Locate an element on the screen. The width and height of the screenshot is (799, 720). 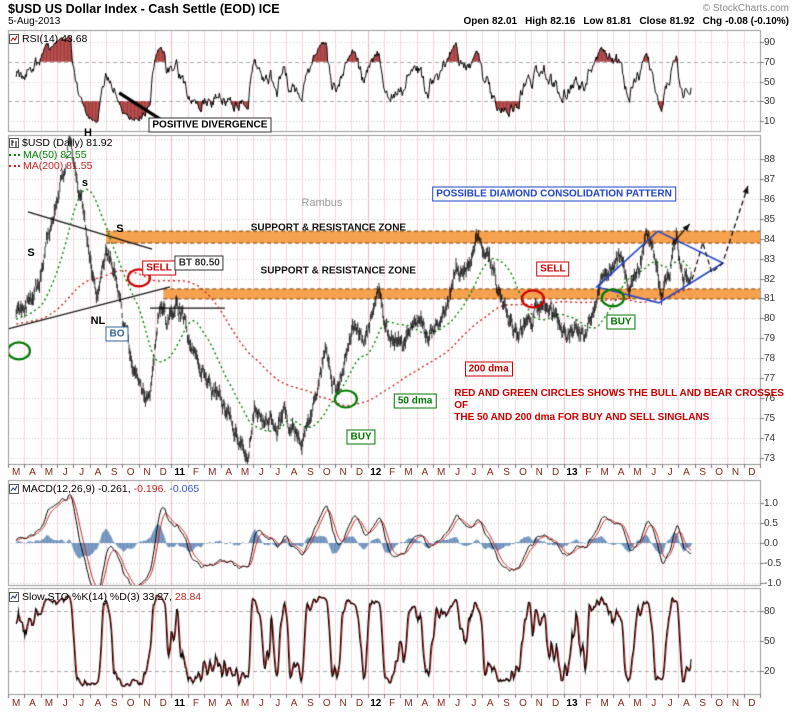
copyright: © StockCharts.com is located at coordinates (745, 8).